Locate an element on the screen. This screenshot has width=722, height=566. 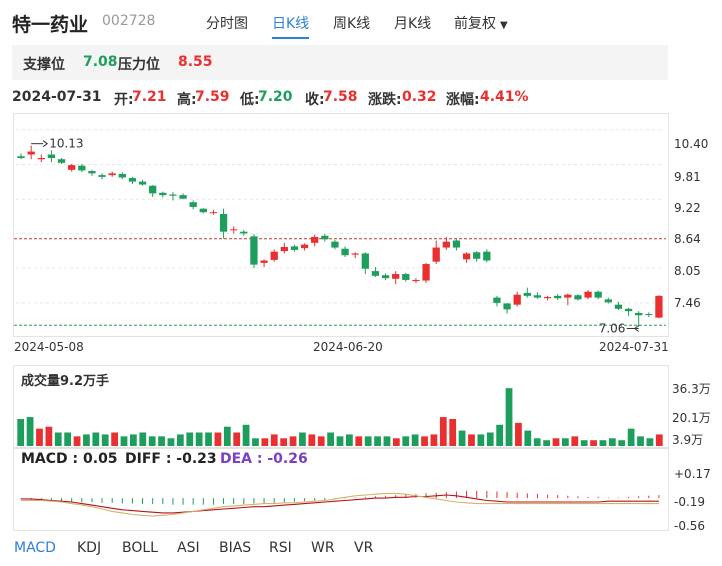
min-arrow-icon is located at coordinates (636, 328).